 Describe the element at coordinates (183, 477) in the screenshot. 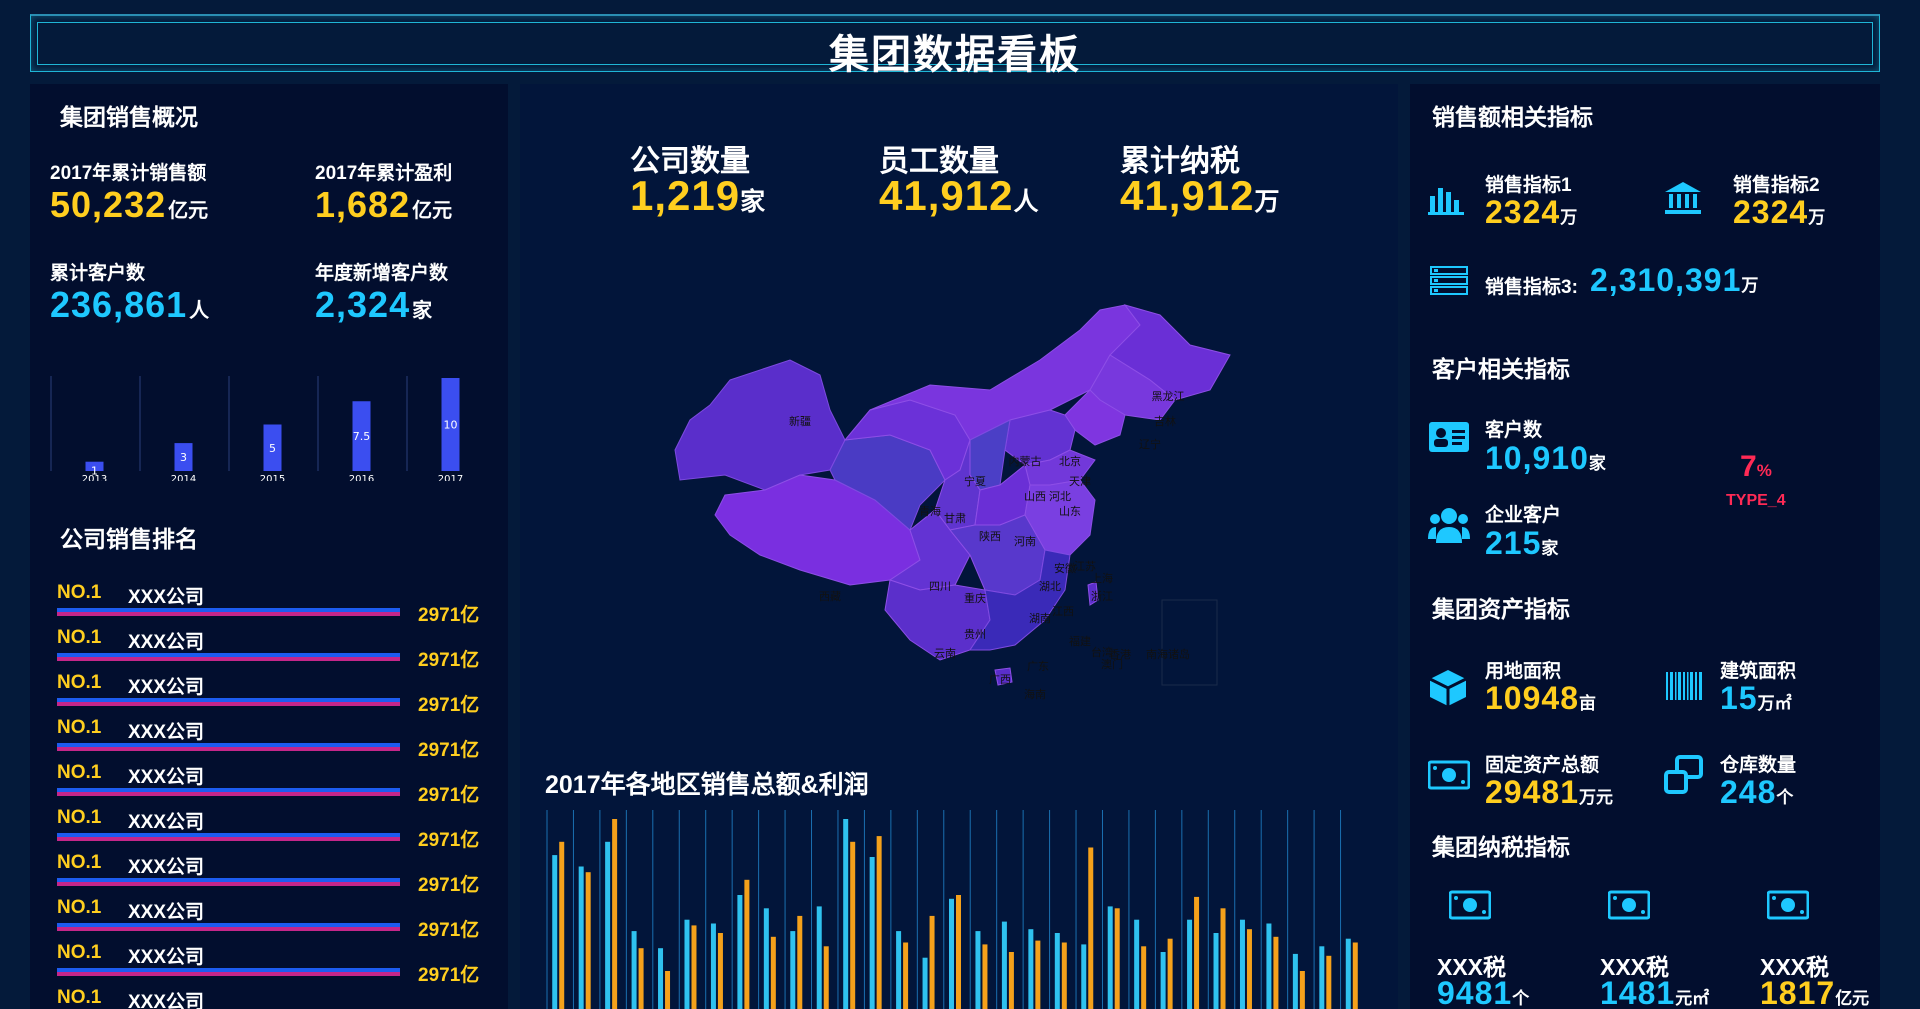

I see `mini-chart-tick-label: 2014` at that location.